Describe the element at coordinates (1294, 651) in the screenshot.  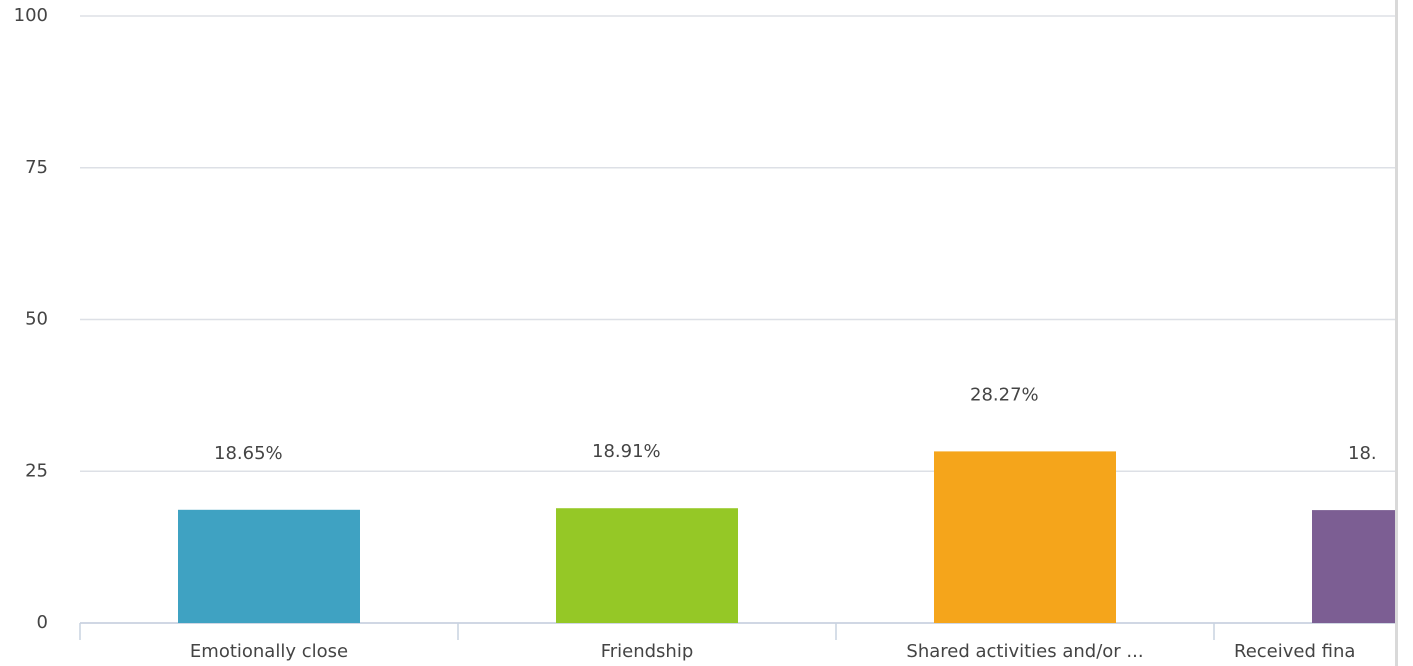
I see `x-tick-label: Received fina` at that location.